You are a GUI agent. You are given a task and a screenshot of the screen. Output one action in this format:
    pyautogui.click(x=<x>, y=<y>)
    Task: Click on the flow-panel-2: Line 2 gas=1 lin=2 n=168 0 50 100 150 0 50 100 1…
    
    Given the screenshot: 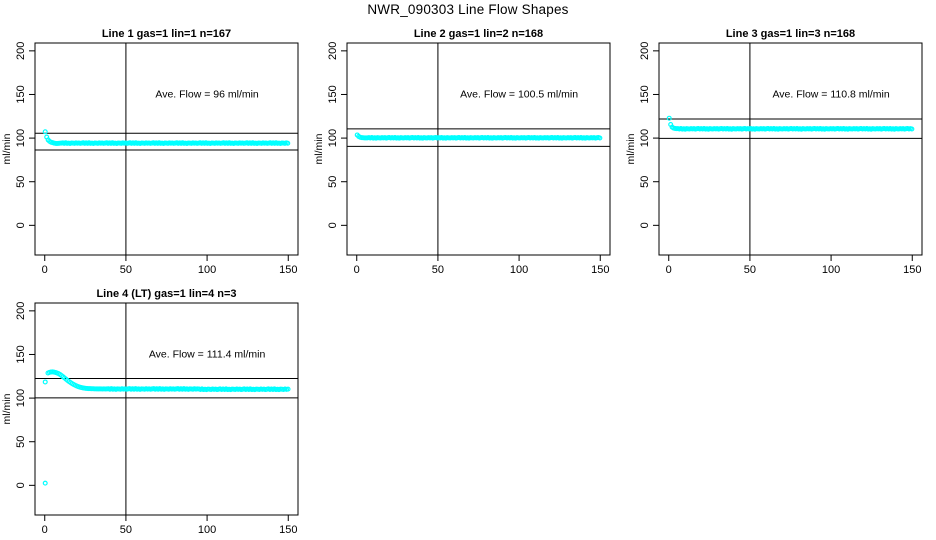 What is the action you would take?
    pyautogui.click(x=462, y=152)
    